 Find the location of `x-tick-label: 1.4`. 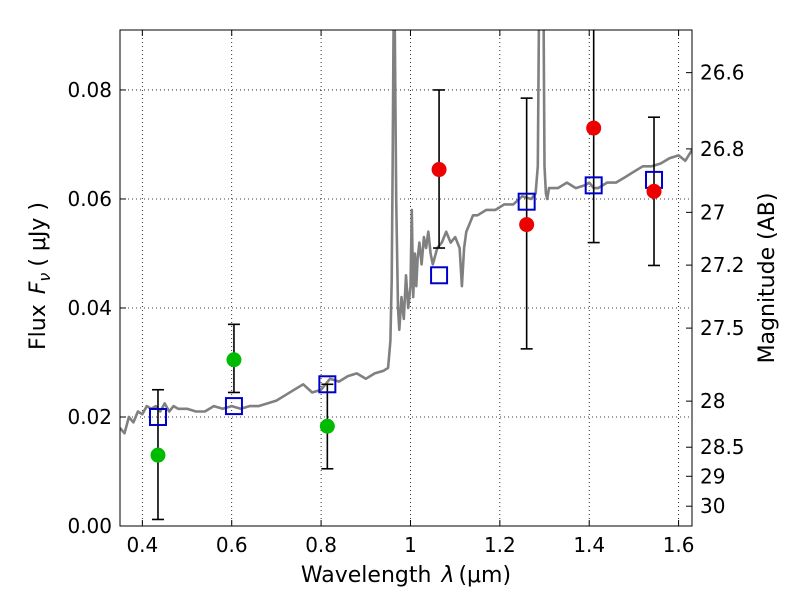

x-tick-label: 1.4 is located at coordinates (589, 545).